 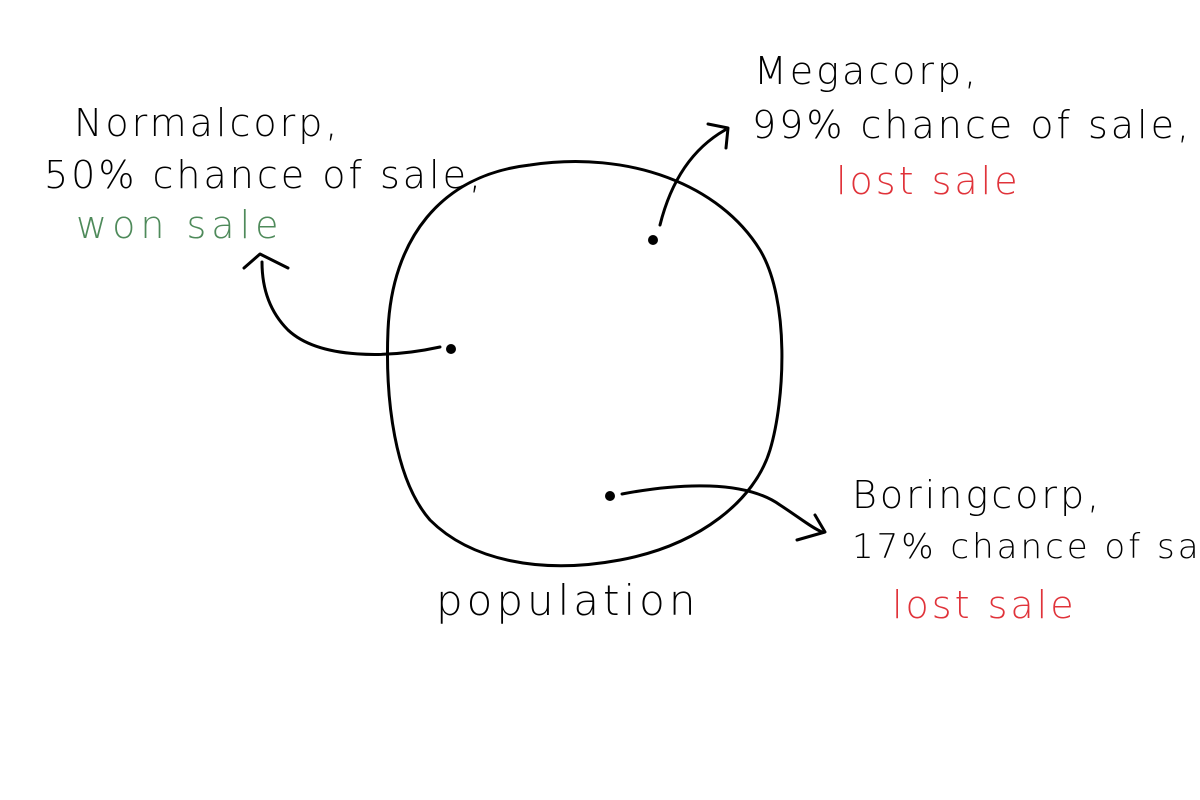 What do you see at coordinates (972, 125) in the screenshot?
I see `megacorp-chance: 99% chance of sale,` at bounding box center [972, 125].